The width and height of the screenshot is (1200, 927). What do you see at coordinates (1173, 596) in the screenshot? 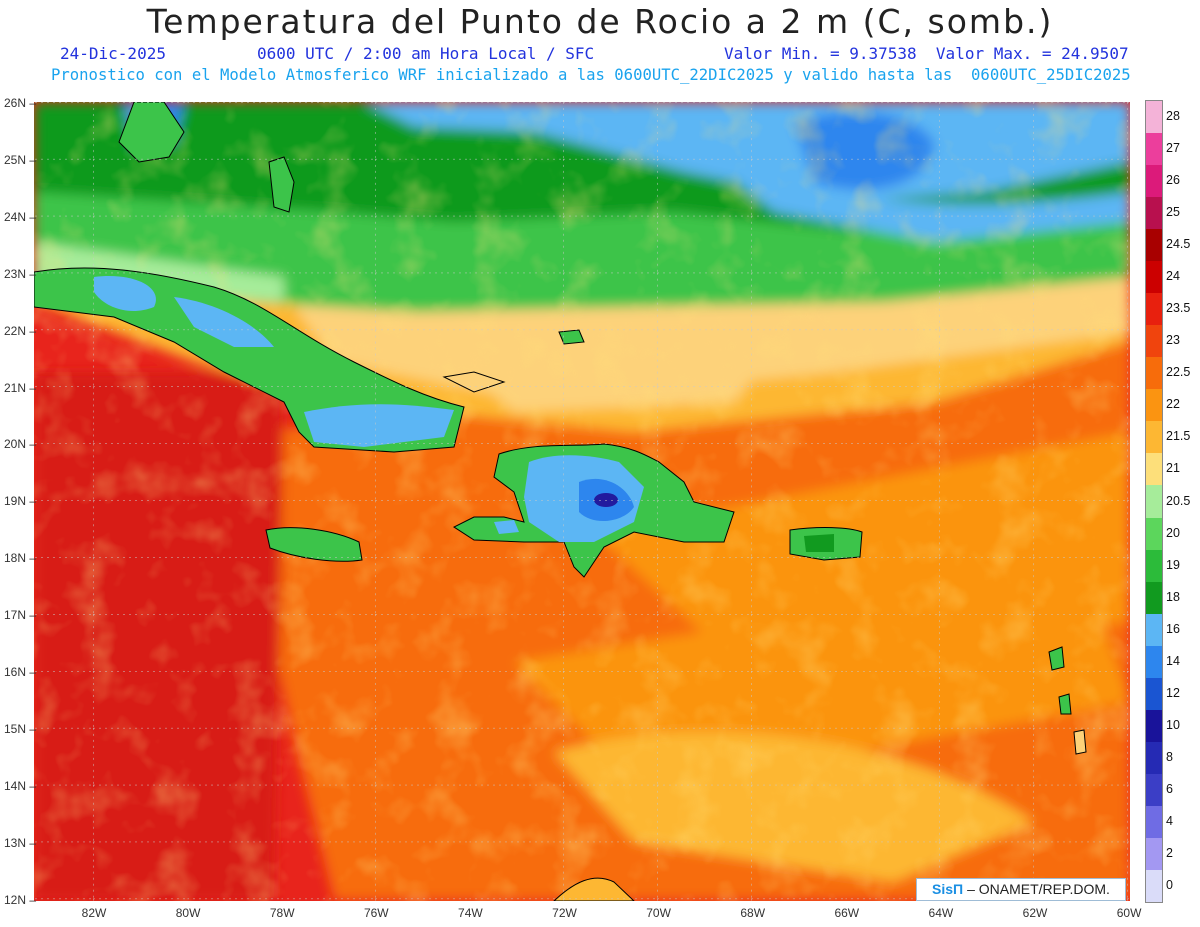
I see `legend-label: 18` at bounding box center [1173, 596].